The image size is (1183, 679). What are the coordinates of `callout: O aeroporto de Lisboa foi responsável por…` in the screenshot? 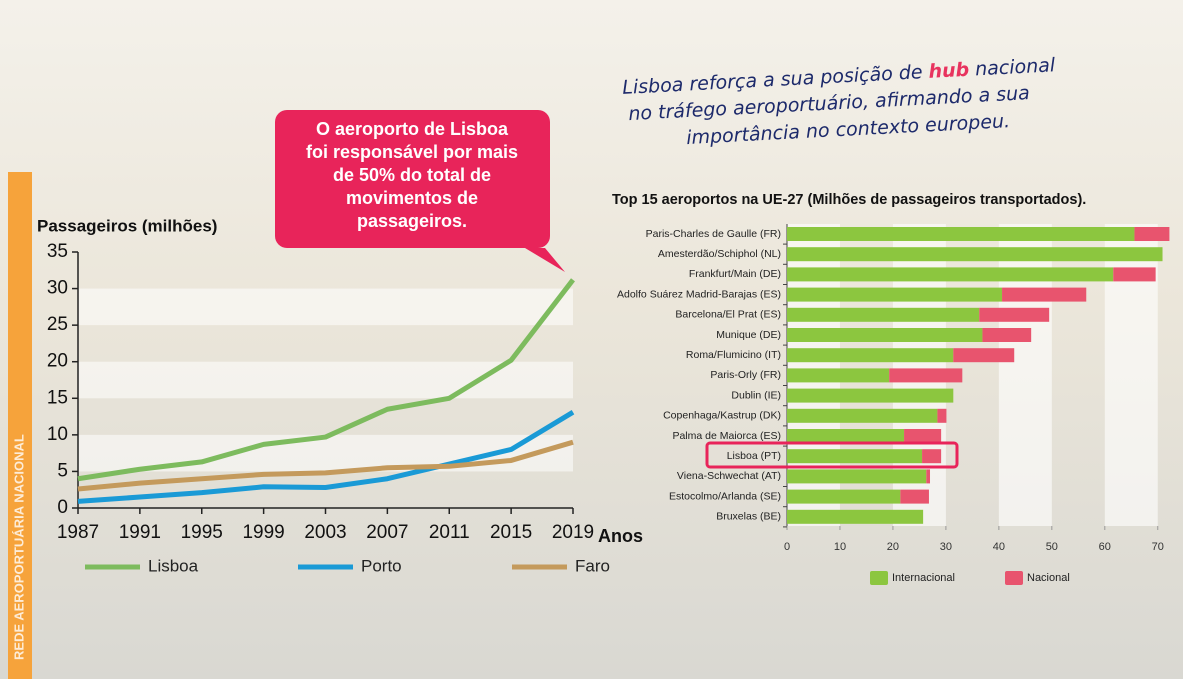 It's located at (412, 175).